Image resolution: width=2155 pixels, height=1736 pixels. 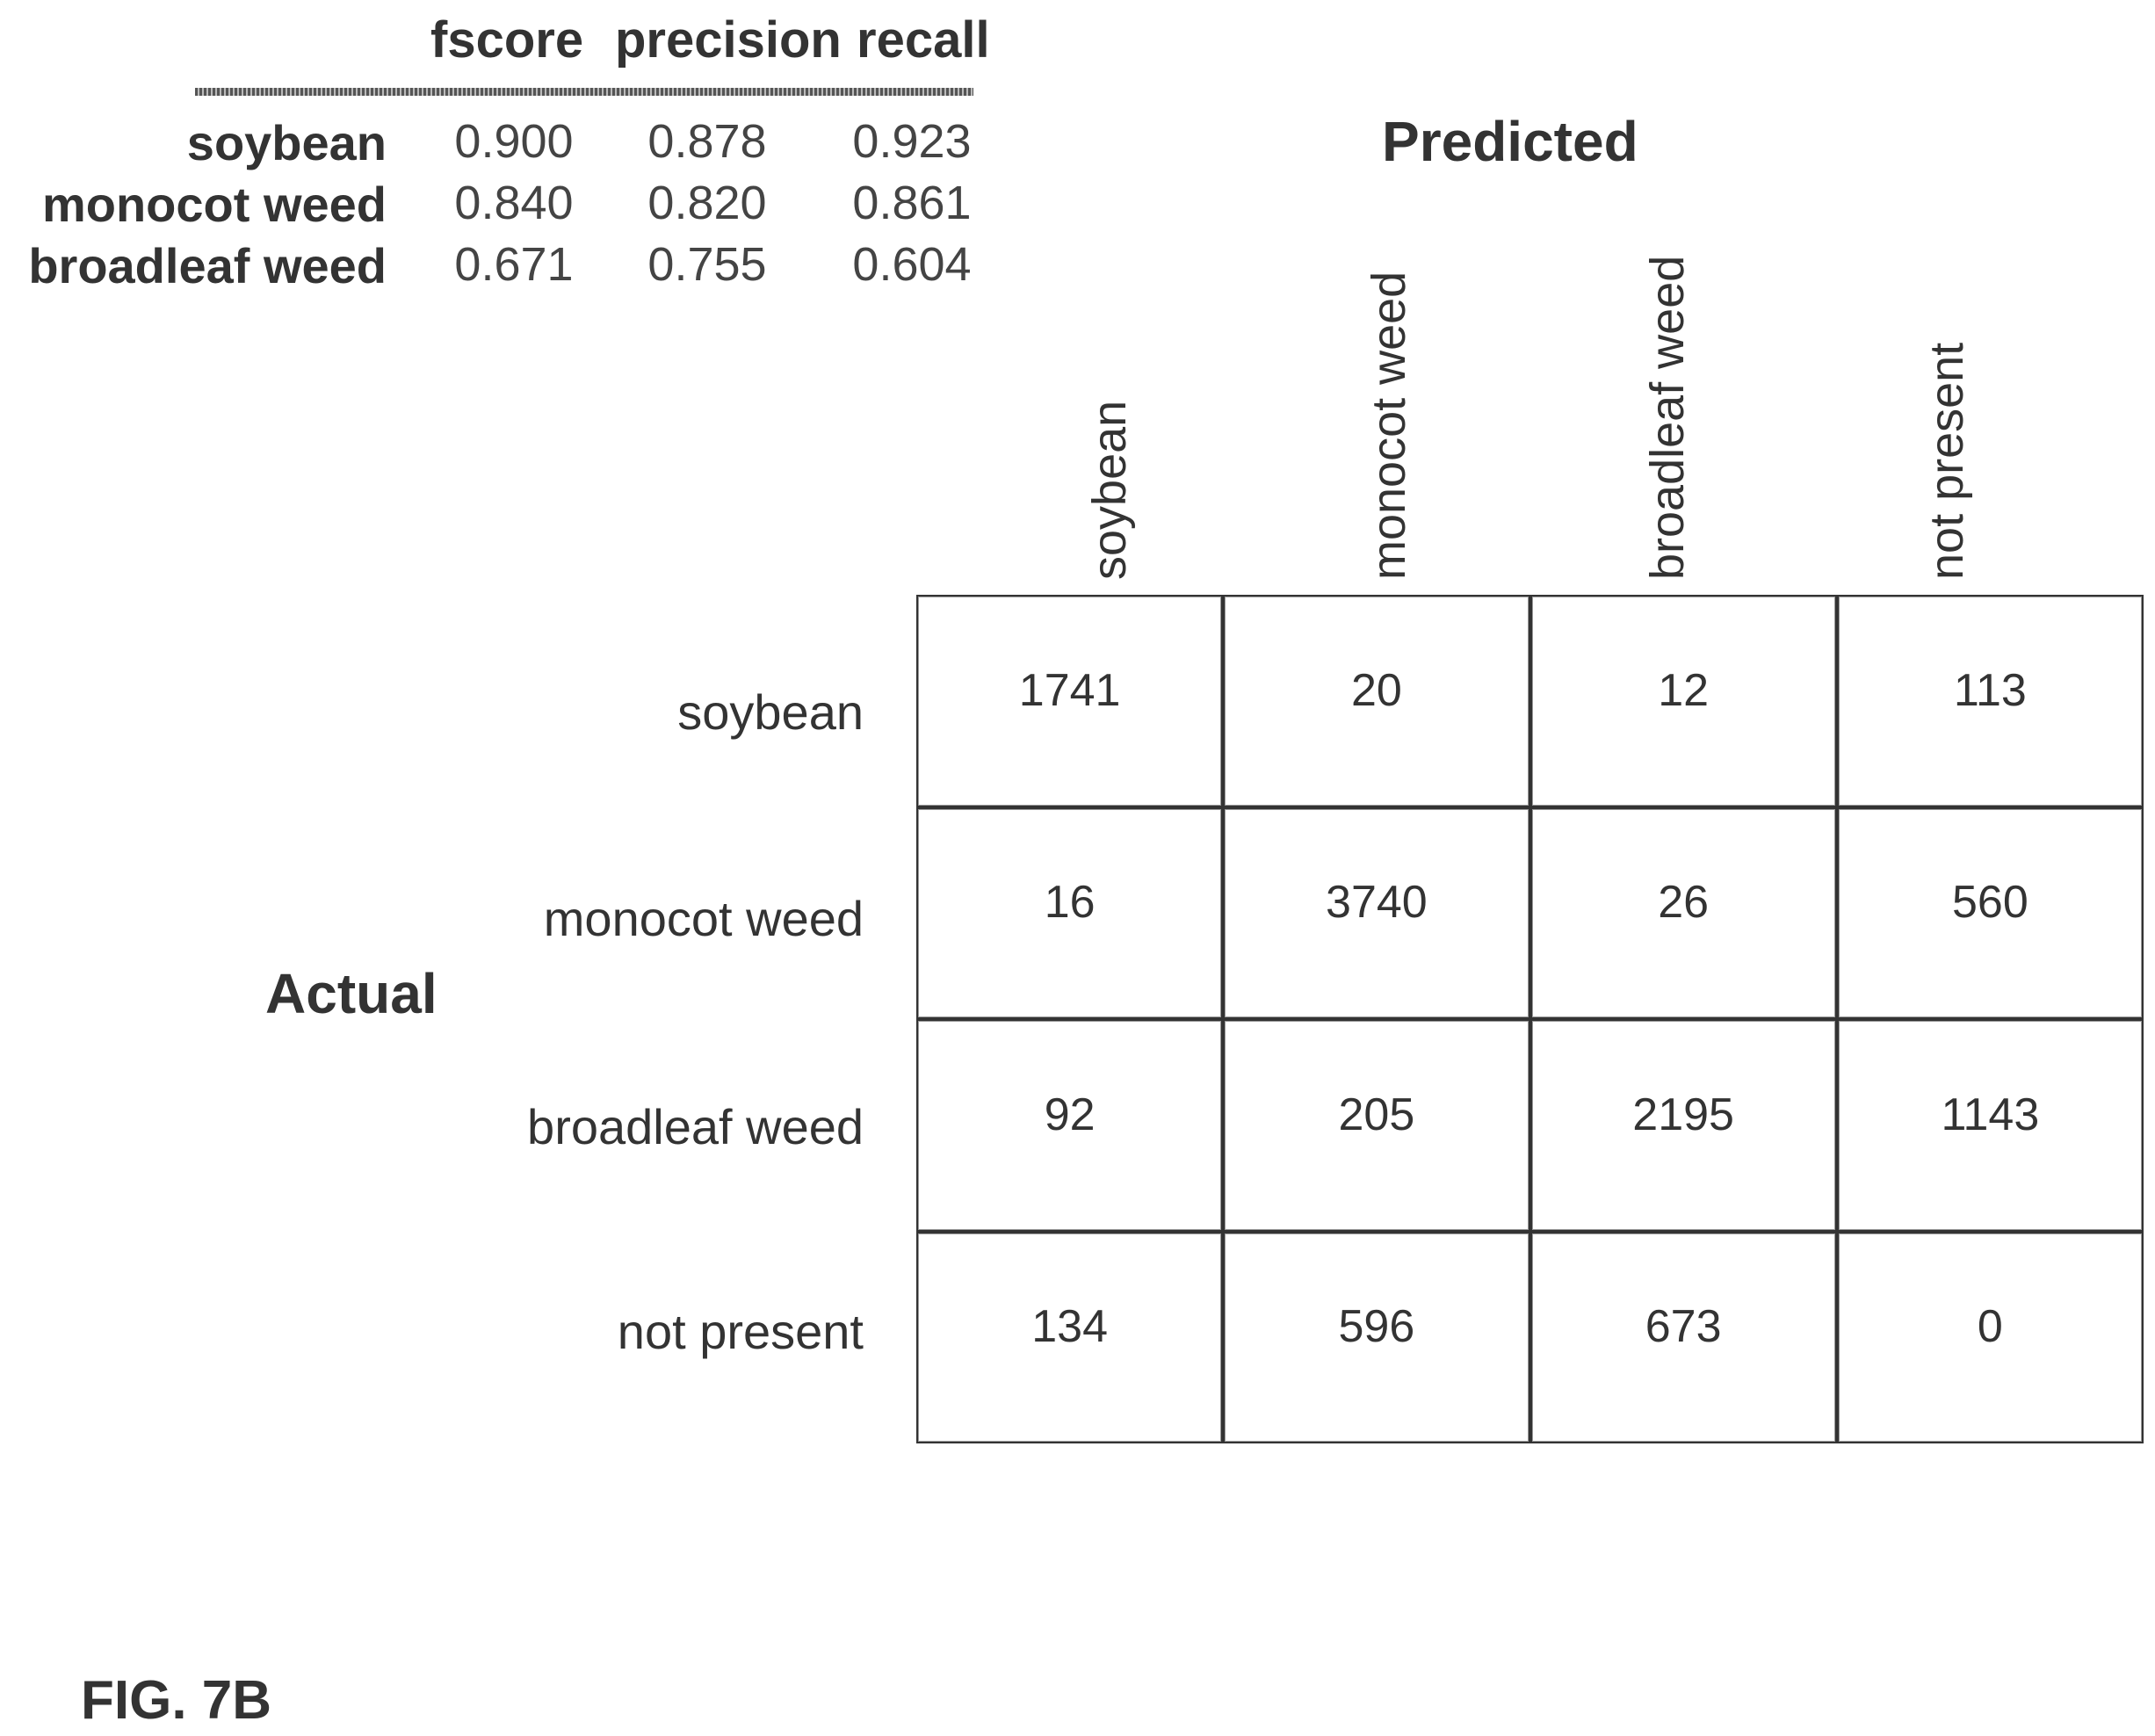 I want to click on metric-value: 0.604, so click(x=912, y=264).